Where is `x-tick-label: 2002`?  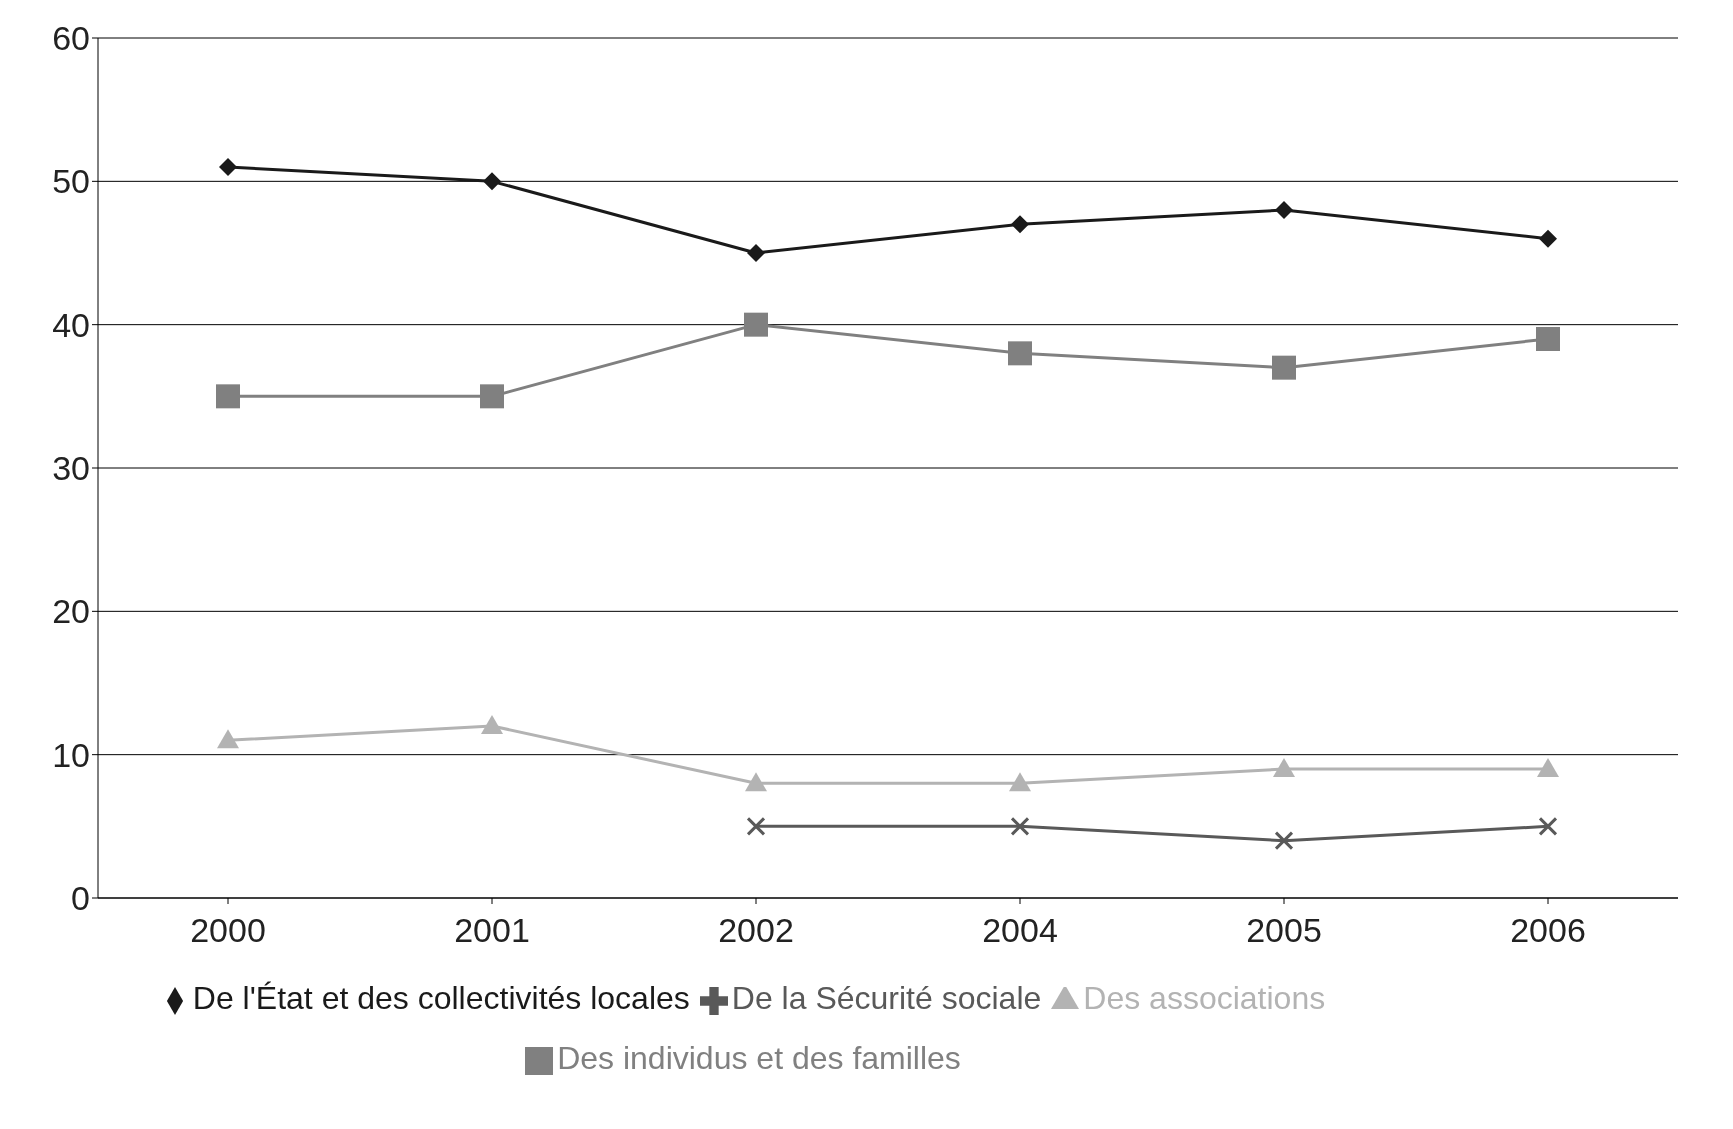
x-tick-label: 2002 is located at coordinates (756, 930).